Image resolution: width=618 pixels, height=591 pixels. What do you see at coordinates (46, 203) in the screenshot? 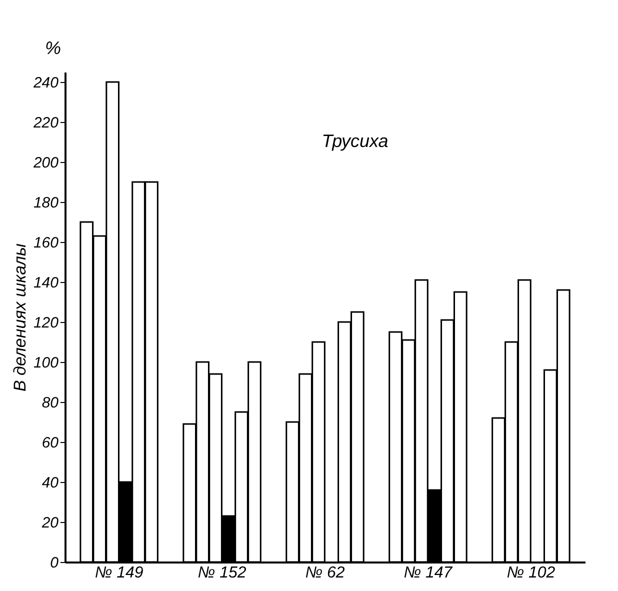
I see `y-tick-label: 180` at bounding box center [46, 203].